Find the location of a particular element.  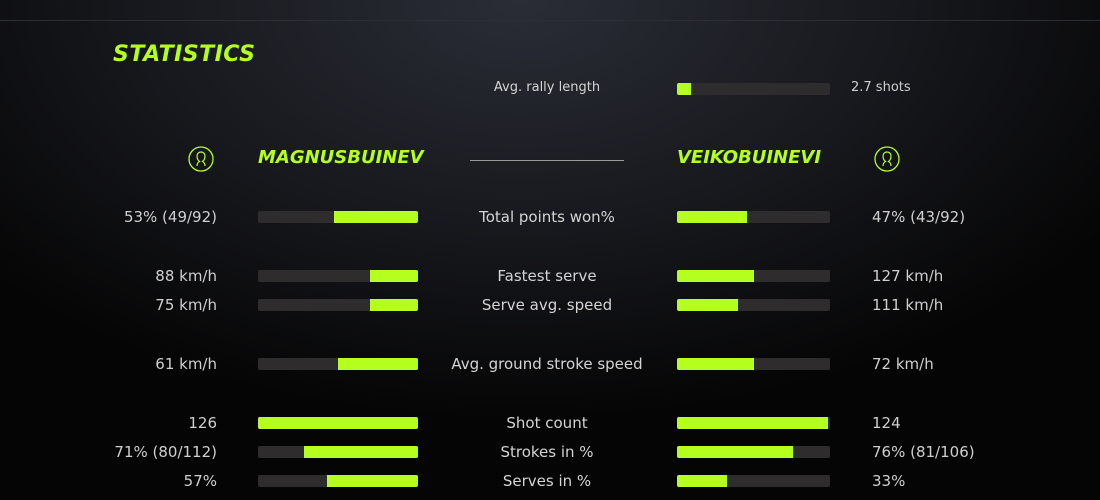

right-value: 127 km/h is located at coordinates (908, 276).